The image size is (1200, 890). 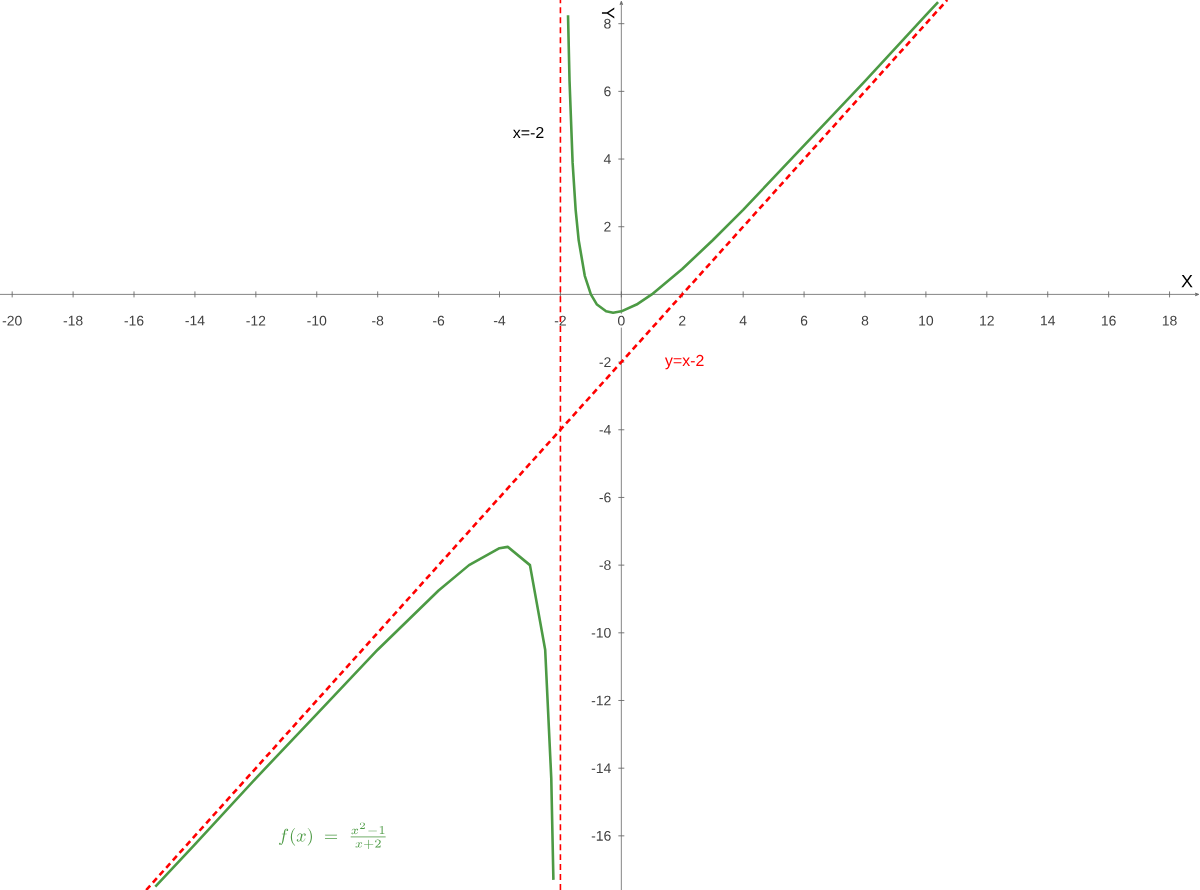 What do you see at coordinates (608, 13) in the screenshot?
I see `y-axis-title: Y` at bounding box center [608, 13].